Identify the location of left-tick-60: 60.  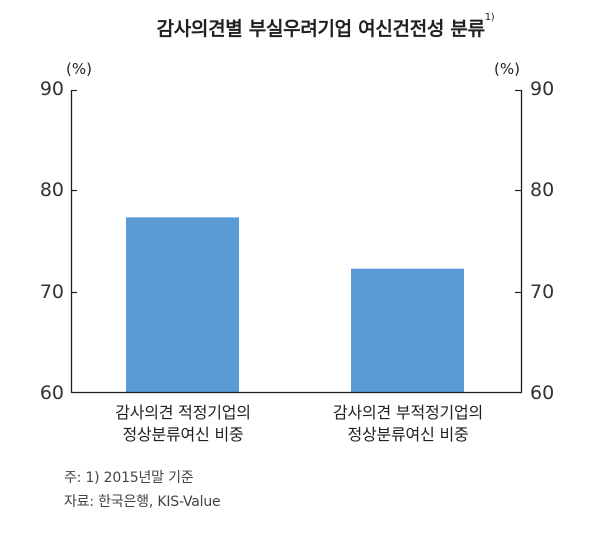
(51, 393).